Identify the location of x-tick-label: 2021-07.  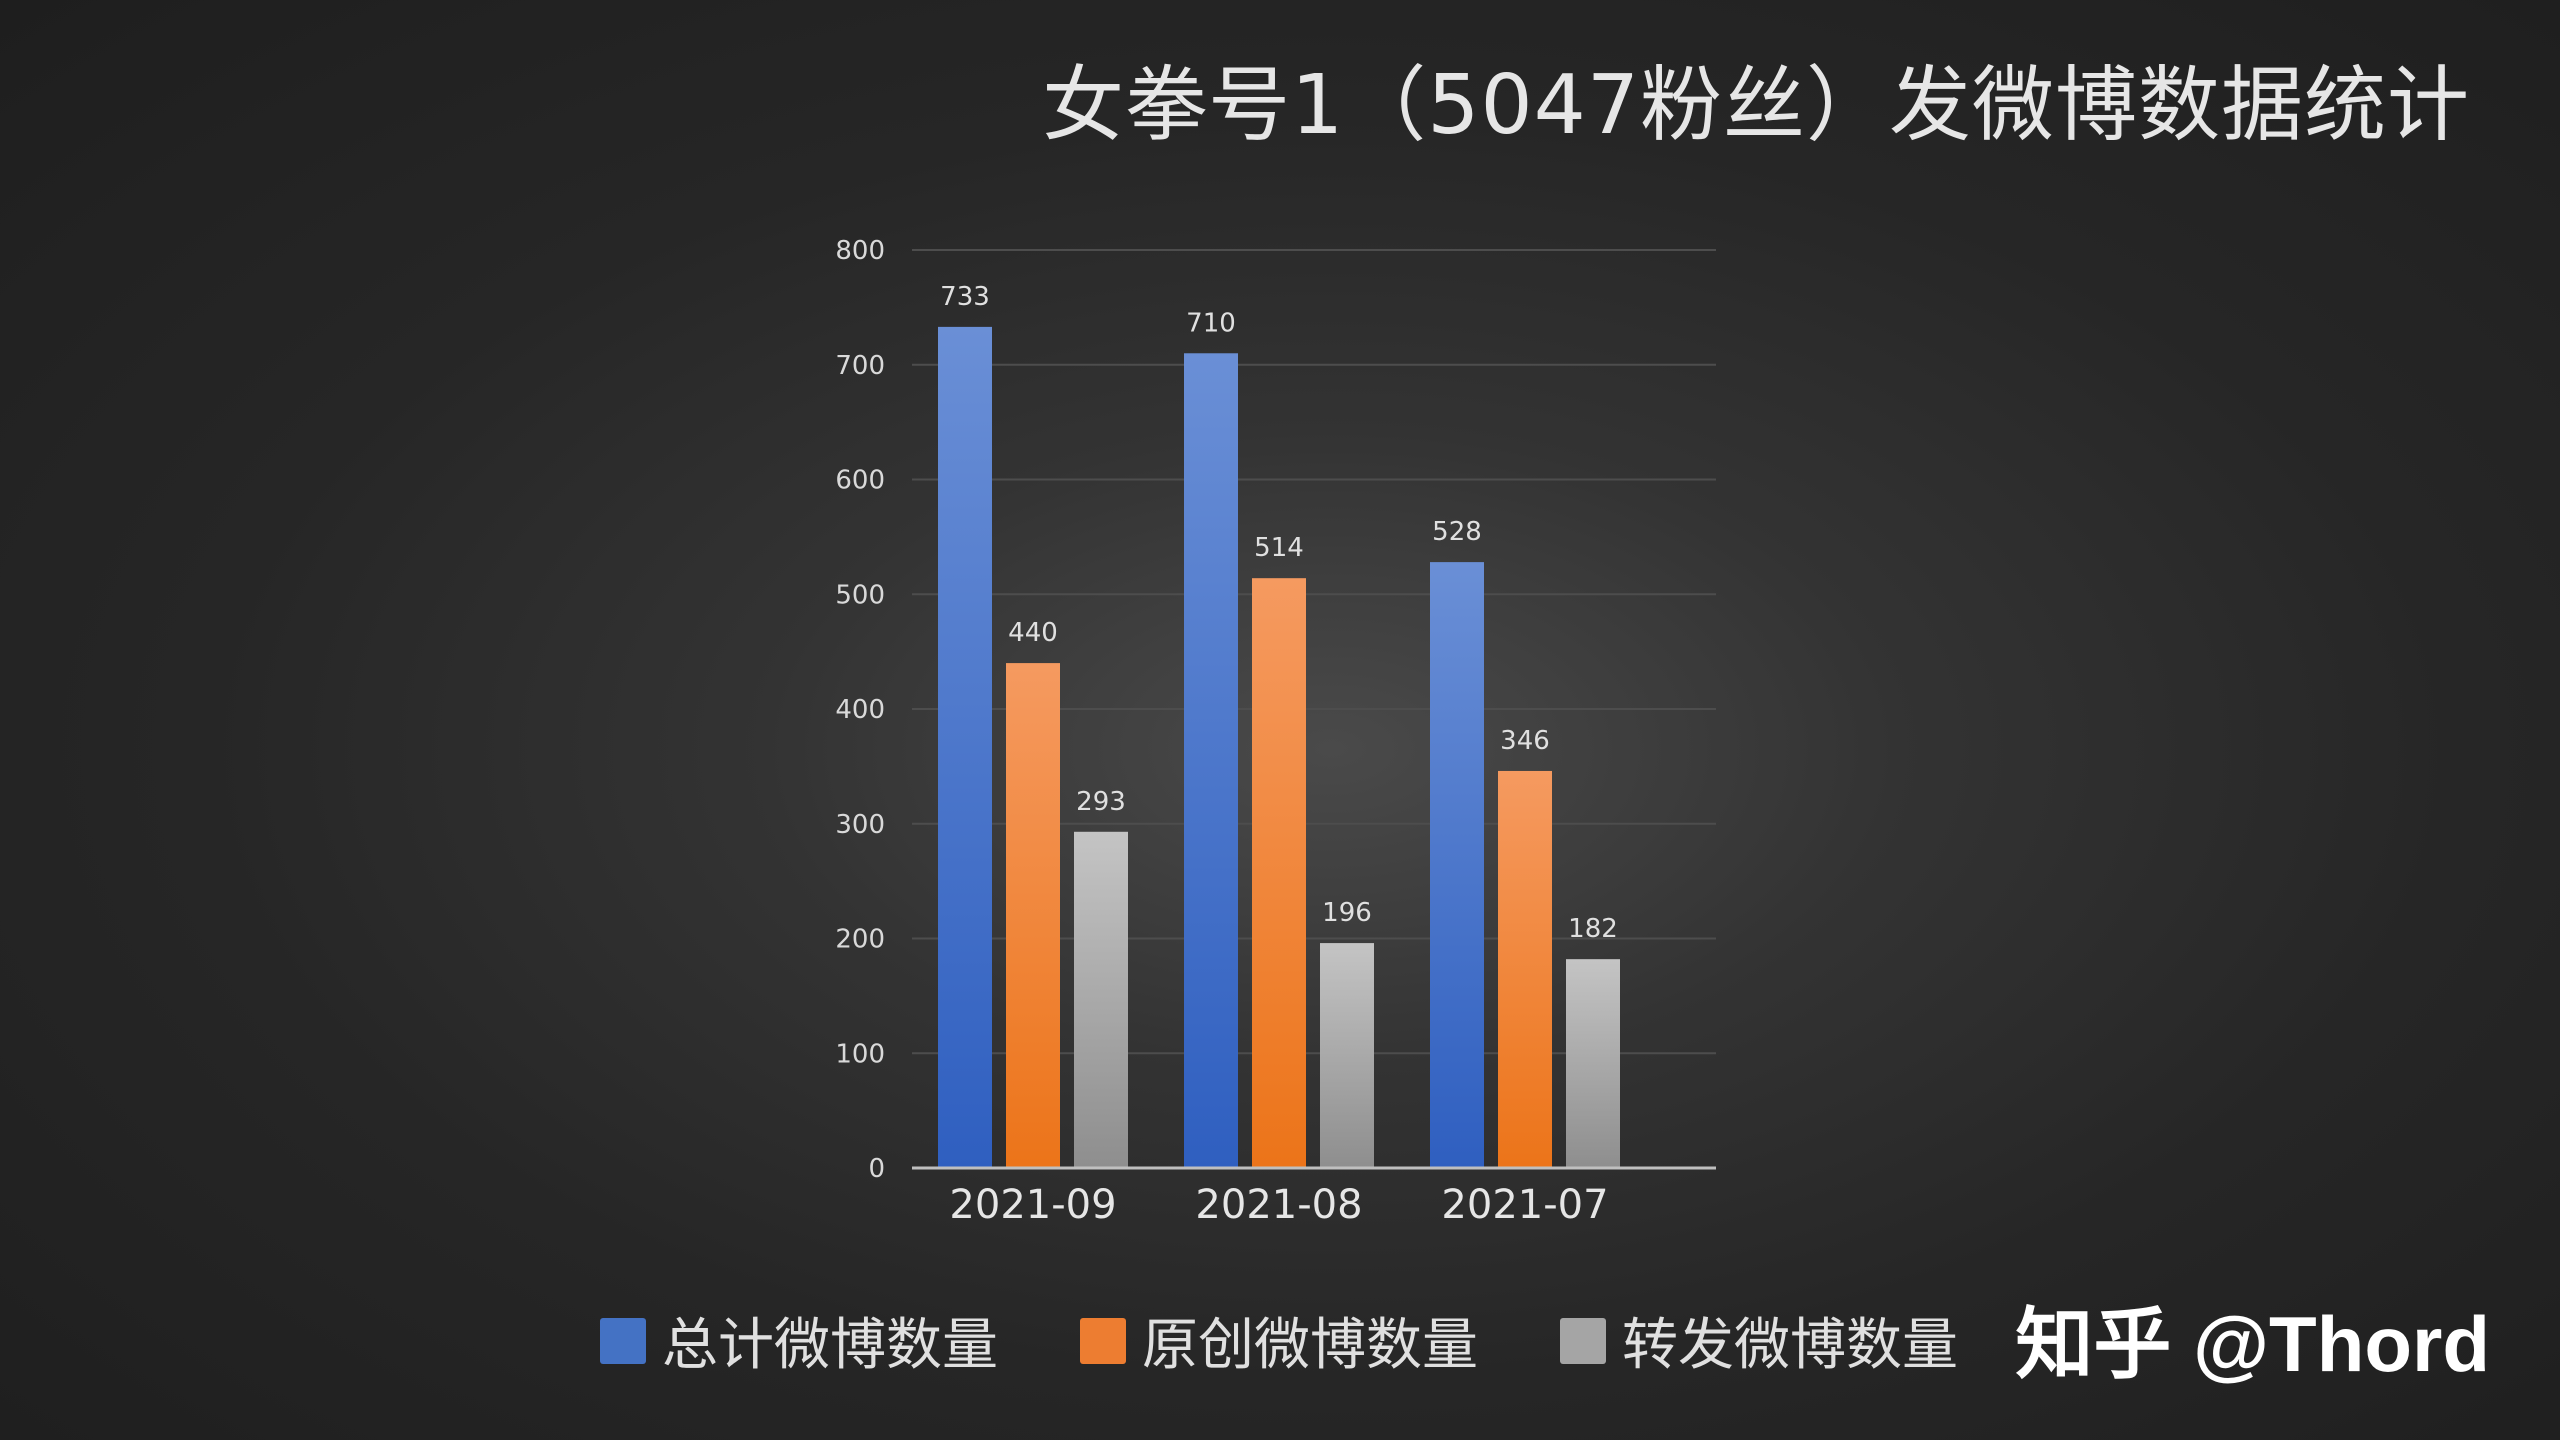
(1524, 1205).